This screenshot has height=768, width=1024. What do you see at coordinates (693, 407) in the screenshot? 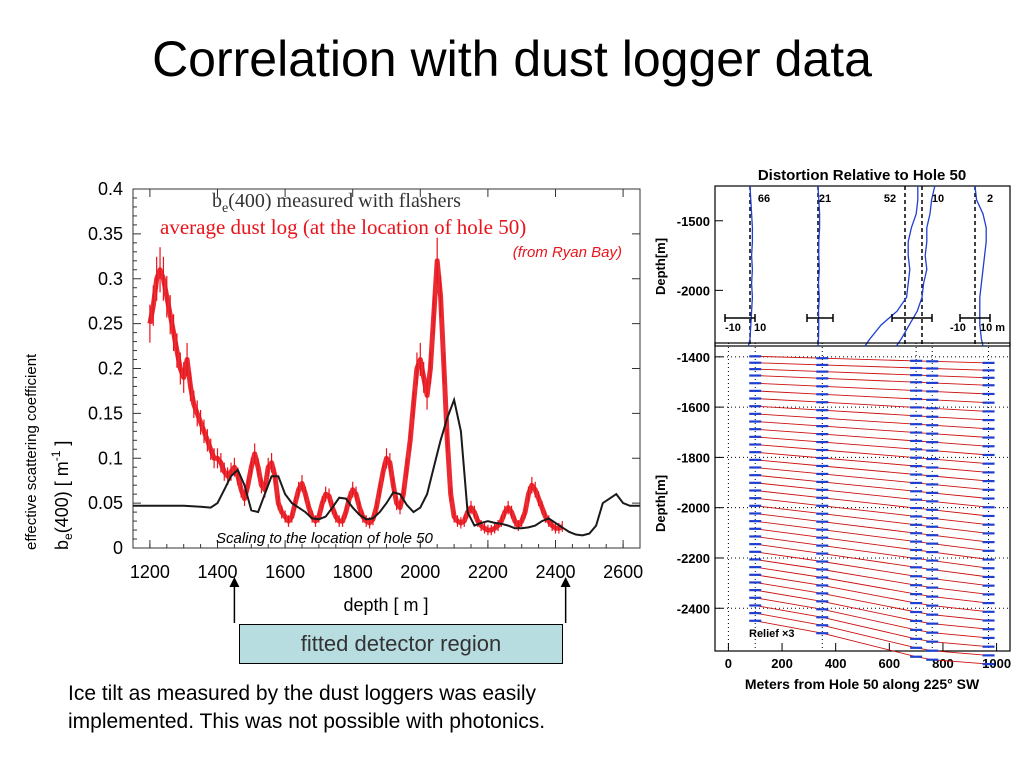
I see `tilt-y-tick-label: -1600` at bounding box center [693, 407].